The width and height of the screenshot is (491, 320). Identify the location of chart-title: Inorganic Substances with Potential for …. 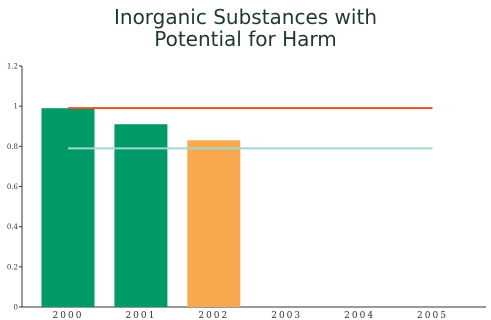
(245, 28).